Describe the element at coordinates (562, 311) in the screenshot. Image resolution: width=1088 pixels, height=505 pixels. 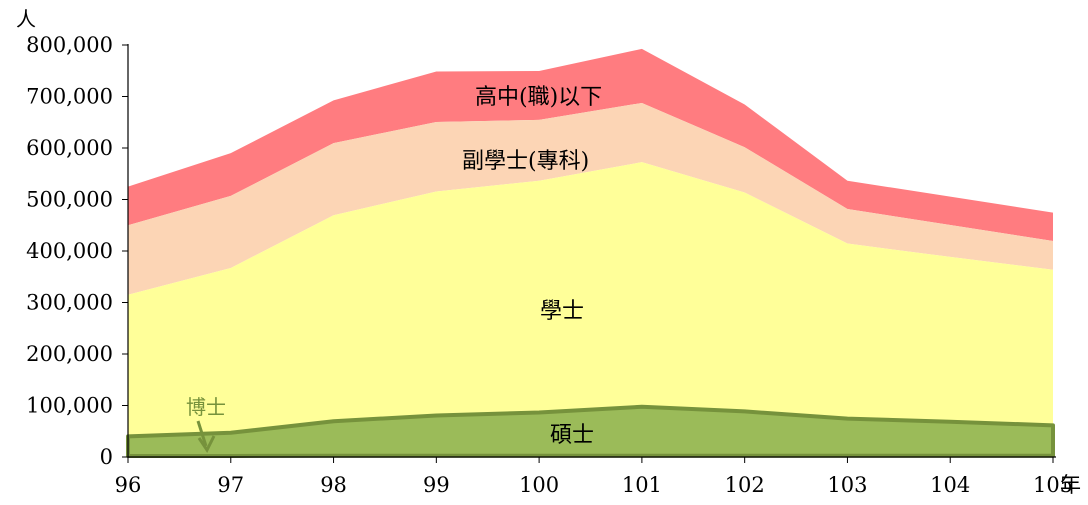
I see `series-label-bachelor: 學士` at that location.